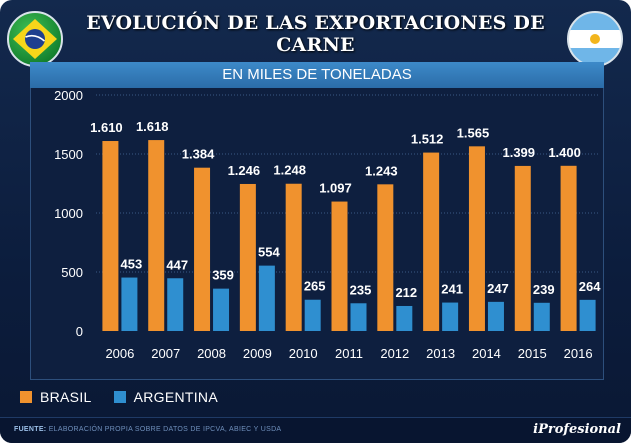 The image size is (631, 443). What do you see at coordinates (152, 126) in the screenshot?
I see `data-label-brasil: 1.618` at bounding box center [152, 126].